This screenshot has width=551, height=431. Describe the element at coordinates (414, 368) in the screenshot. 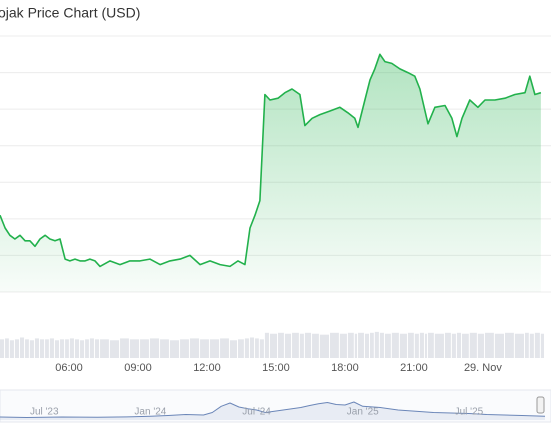

I see `x-tick-label: 21:00` at that location.